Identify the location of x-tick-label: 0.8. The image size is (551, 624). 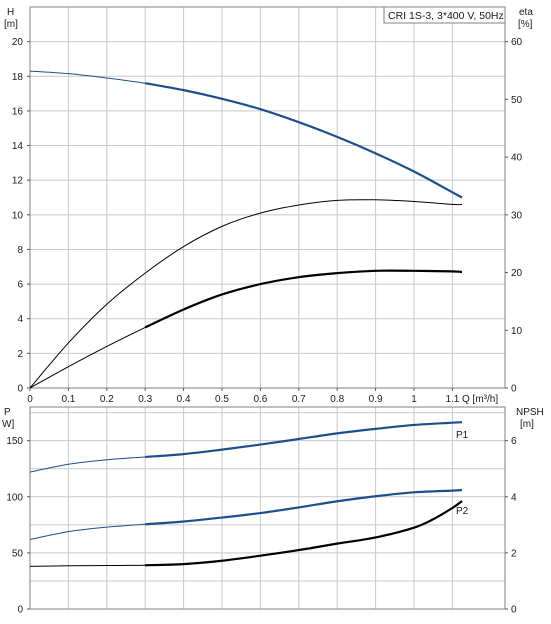
(337, 399).